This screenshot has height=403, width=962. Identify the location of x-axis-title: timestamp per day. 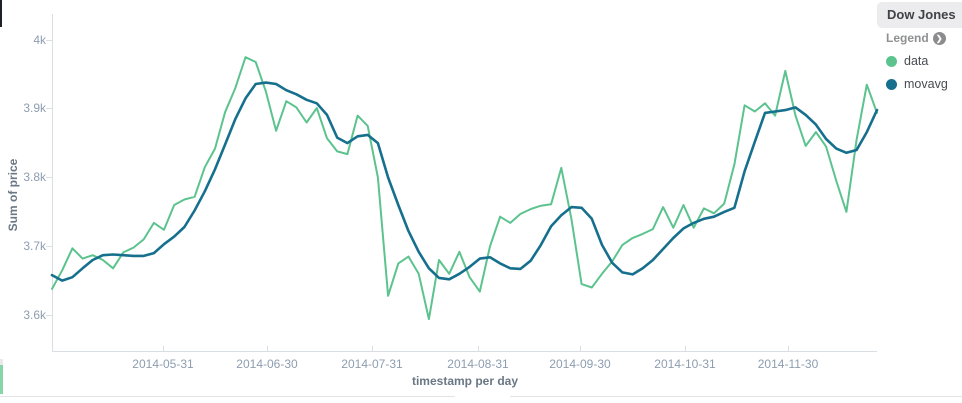
(465, 381).